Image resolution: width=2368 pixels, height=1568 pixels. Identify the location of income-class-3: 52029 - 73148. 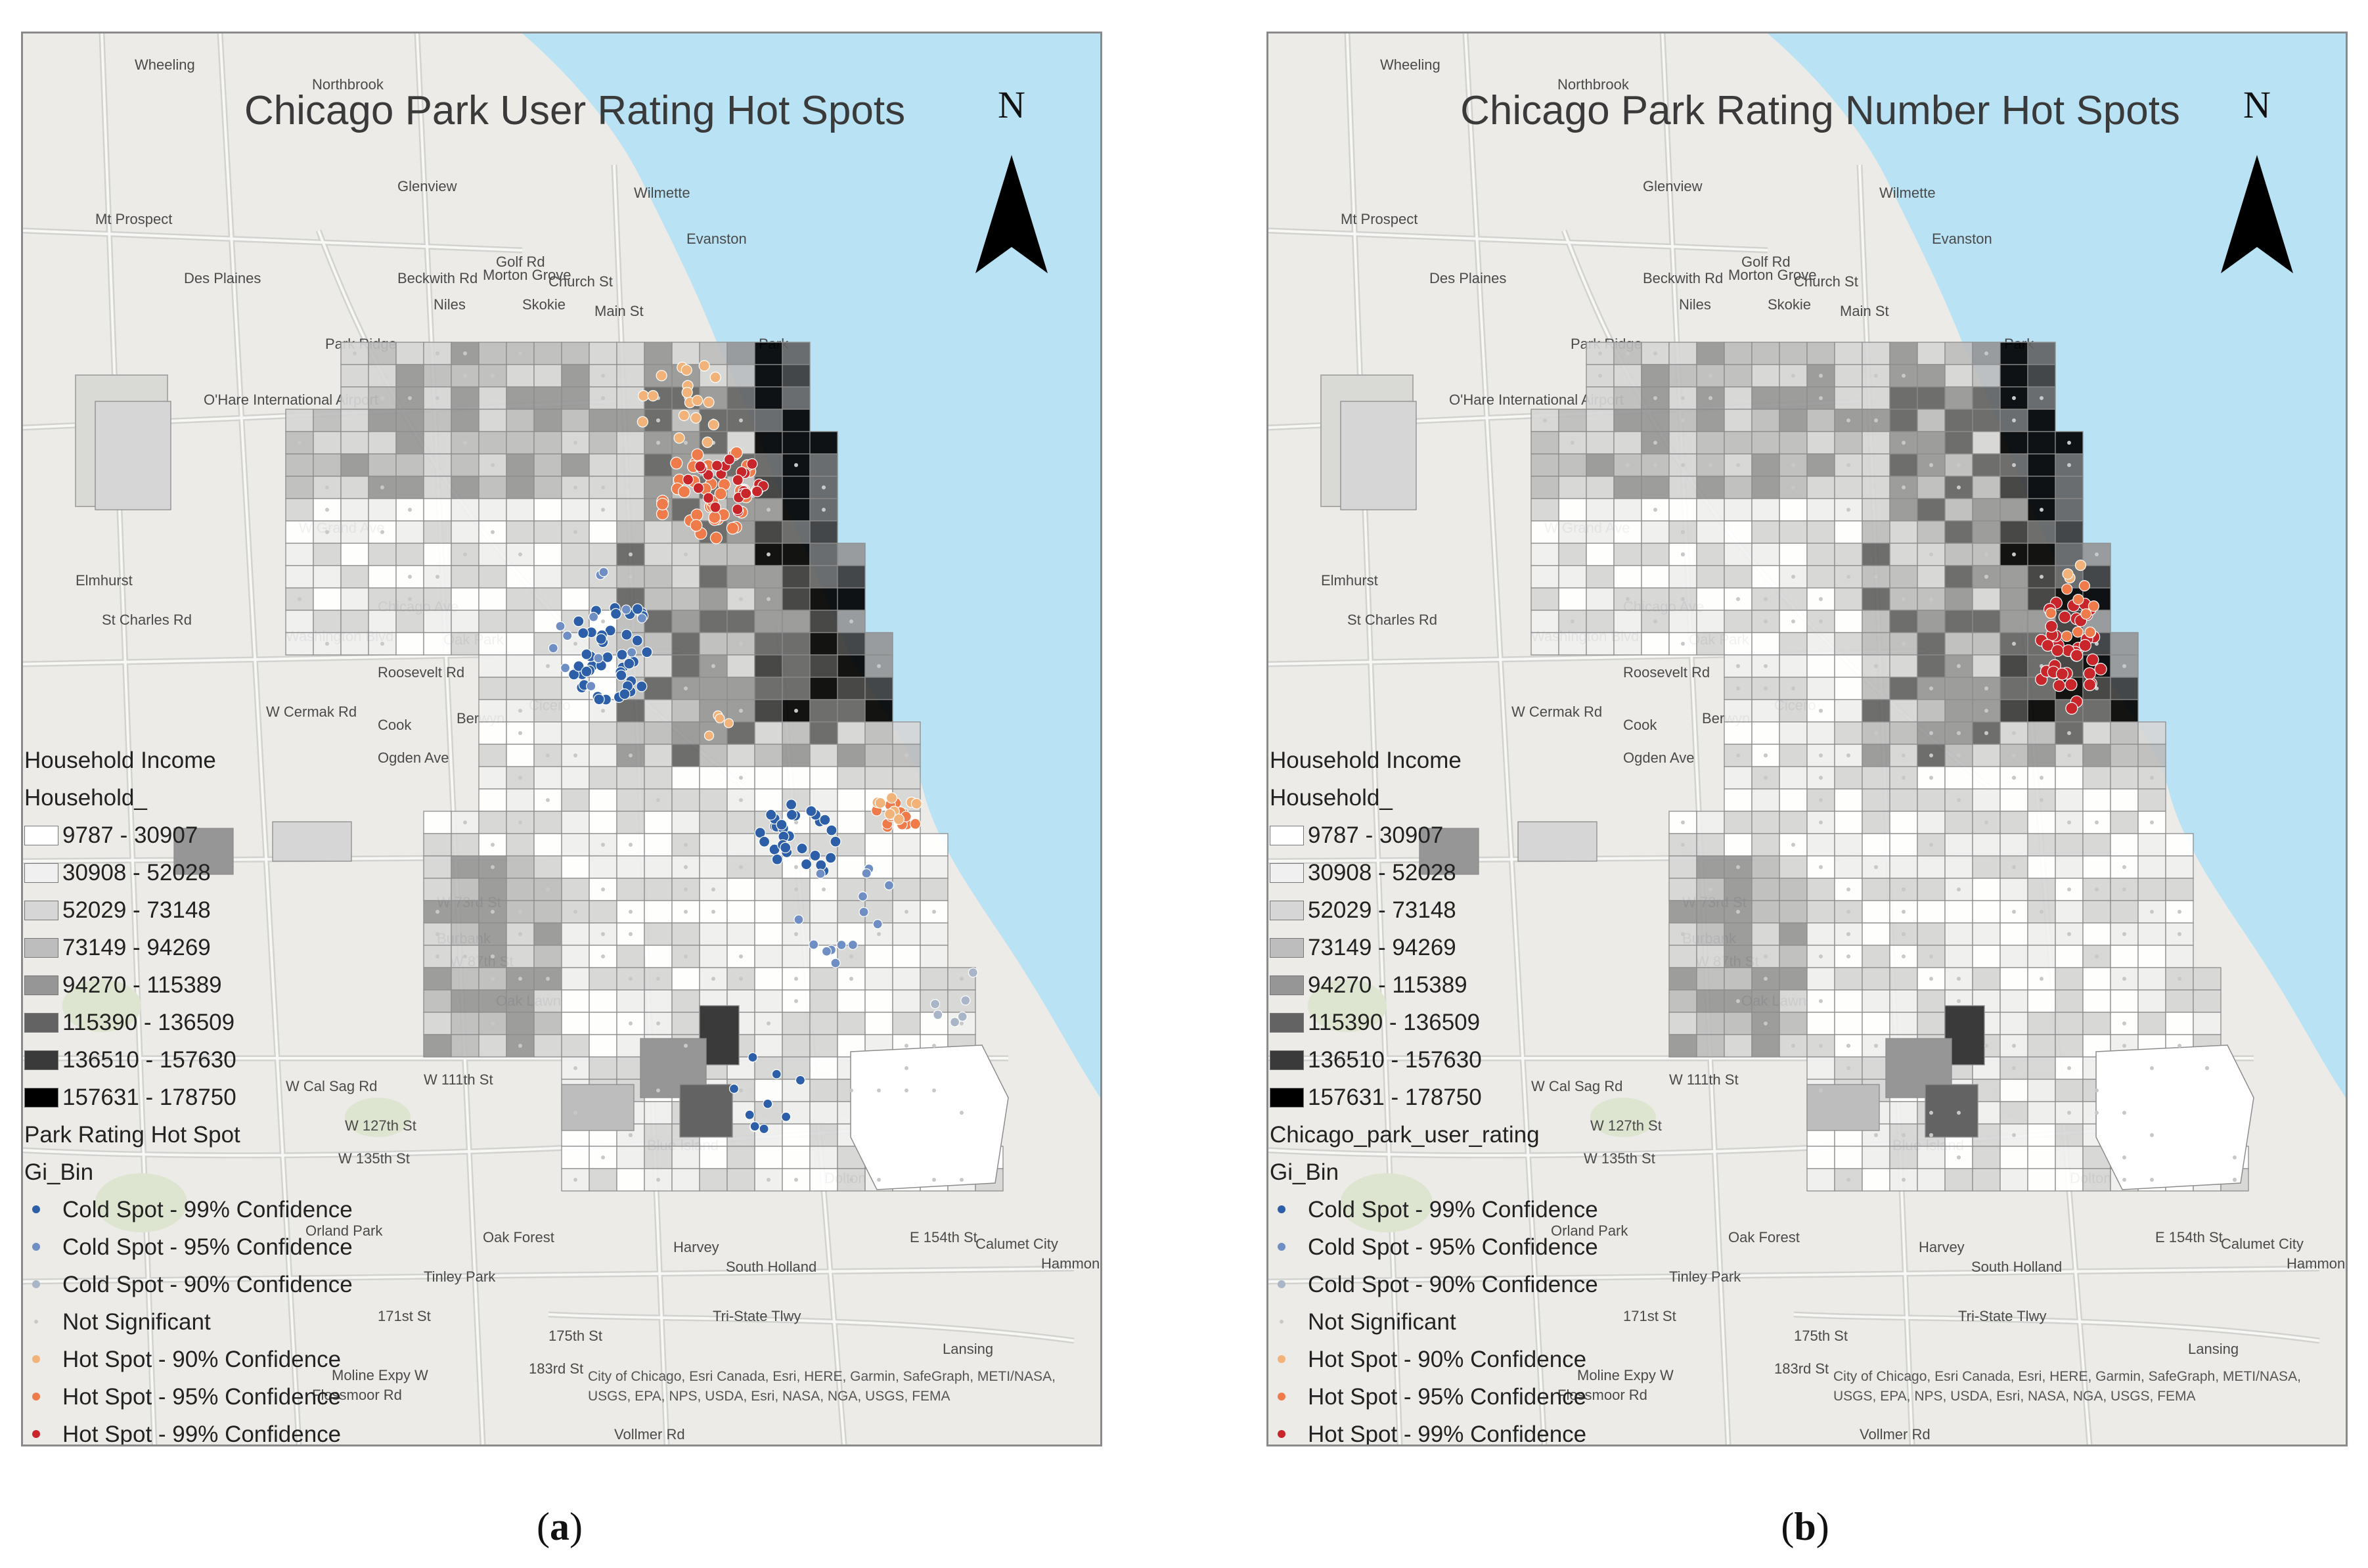
(1498, 910).